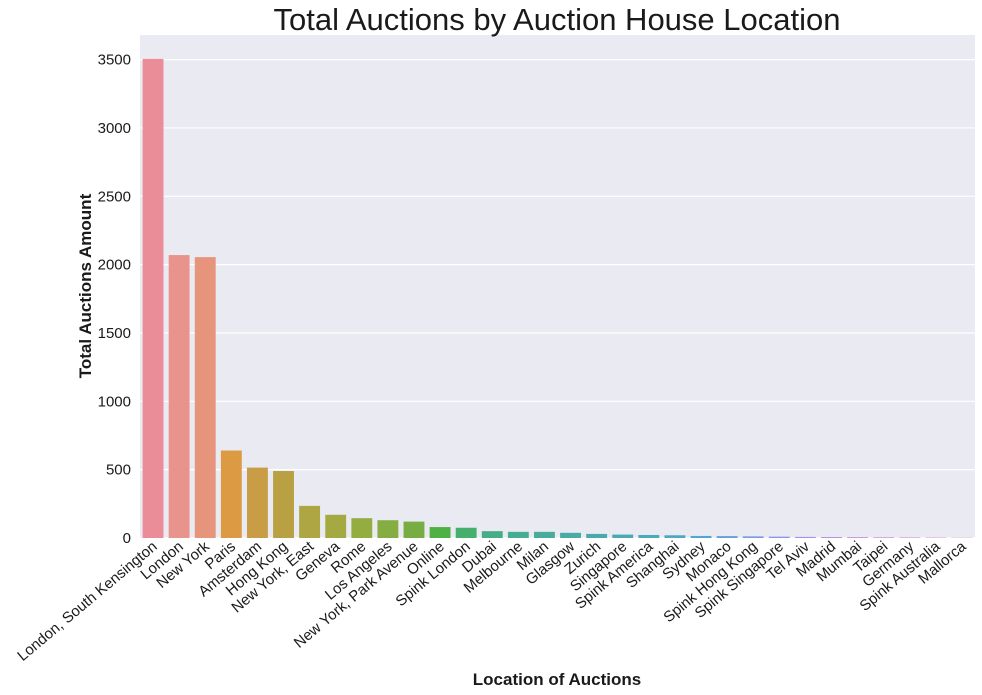 The height and width of the screenshot is (695, 982). I want to click on y-tick-label: 1000, so click(114, 401).